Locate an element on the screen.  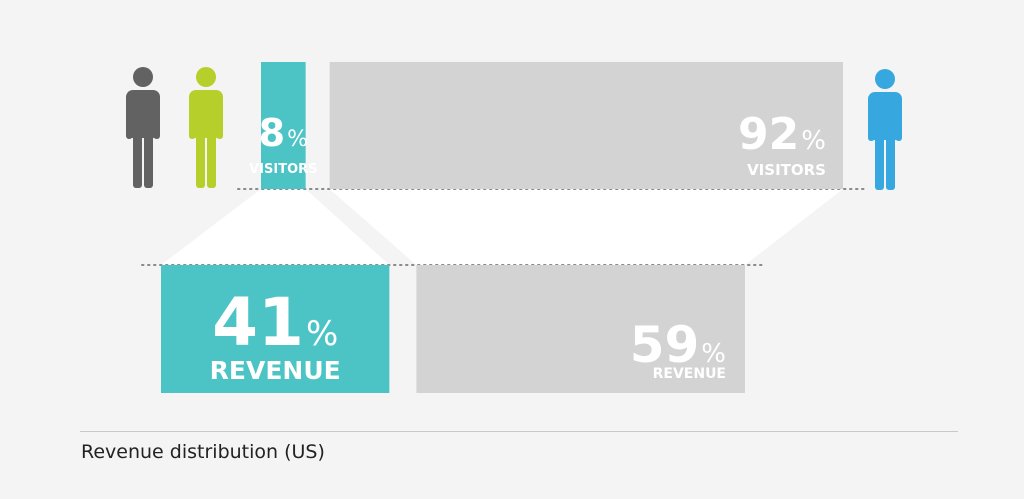
revenue-teal-value: 41% is located at coordinates (275, 322).